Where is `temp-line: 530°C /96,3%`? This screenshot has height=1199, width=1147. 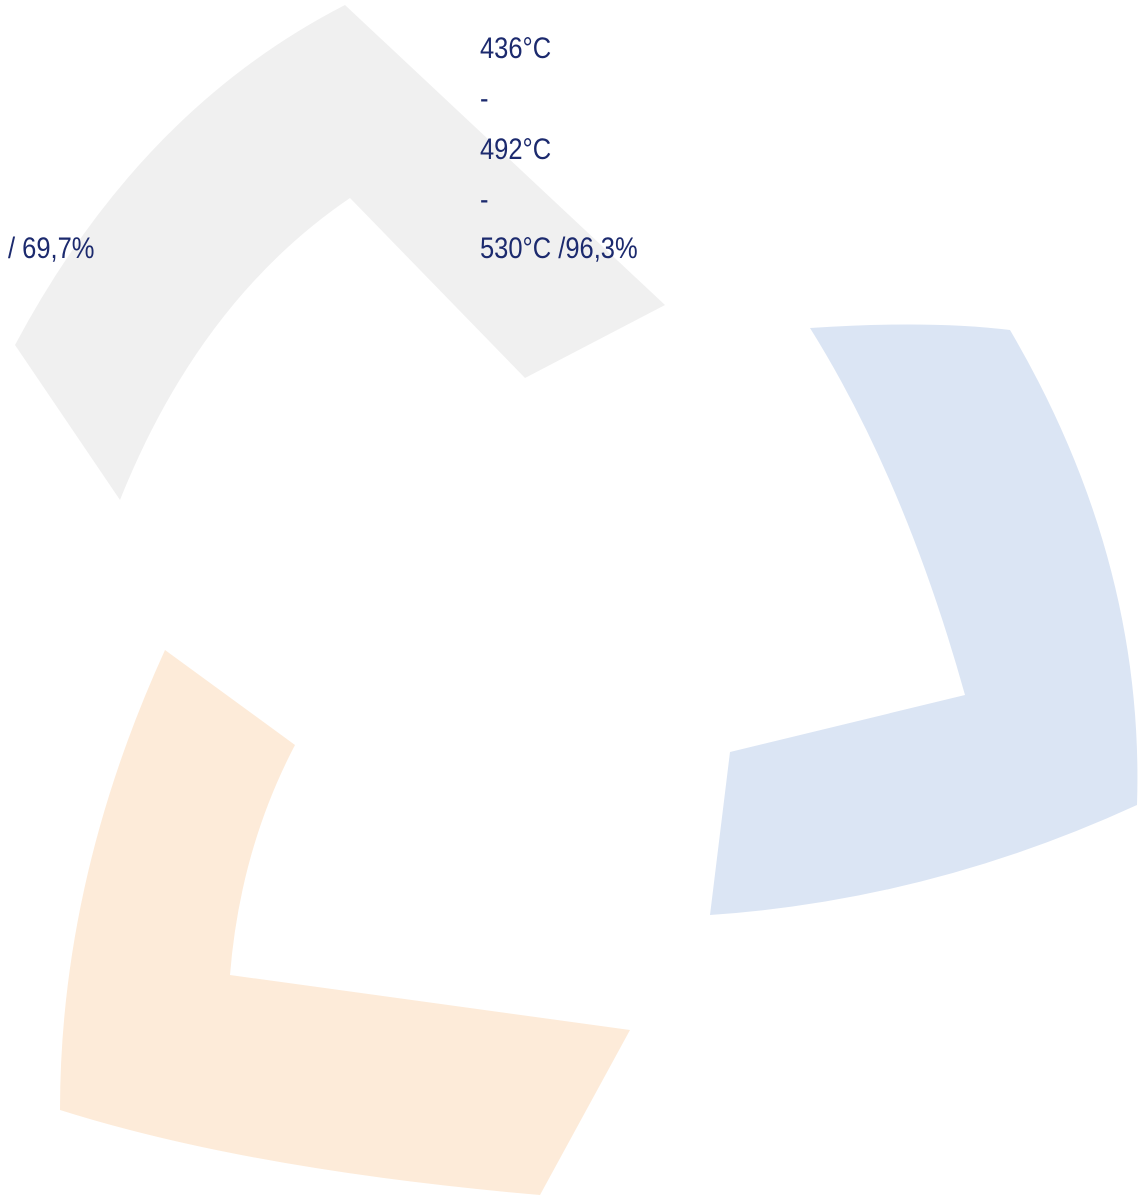 temp-line: 530°C /96,3% is located at coordinates (559, 248).